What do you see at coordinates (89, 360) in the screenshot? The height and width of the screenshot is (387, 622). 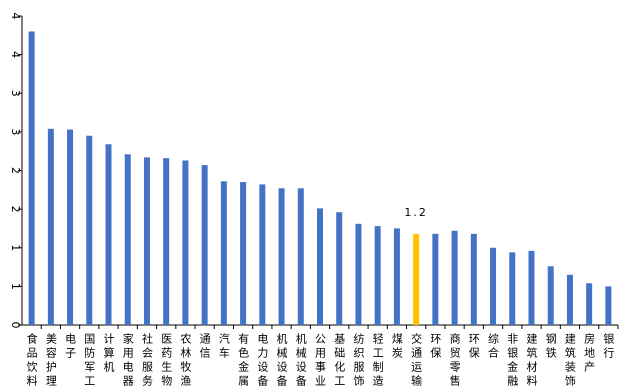 I see `x-tick-label: 国防军工` at bounding box center [89, 360].